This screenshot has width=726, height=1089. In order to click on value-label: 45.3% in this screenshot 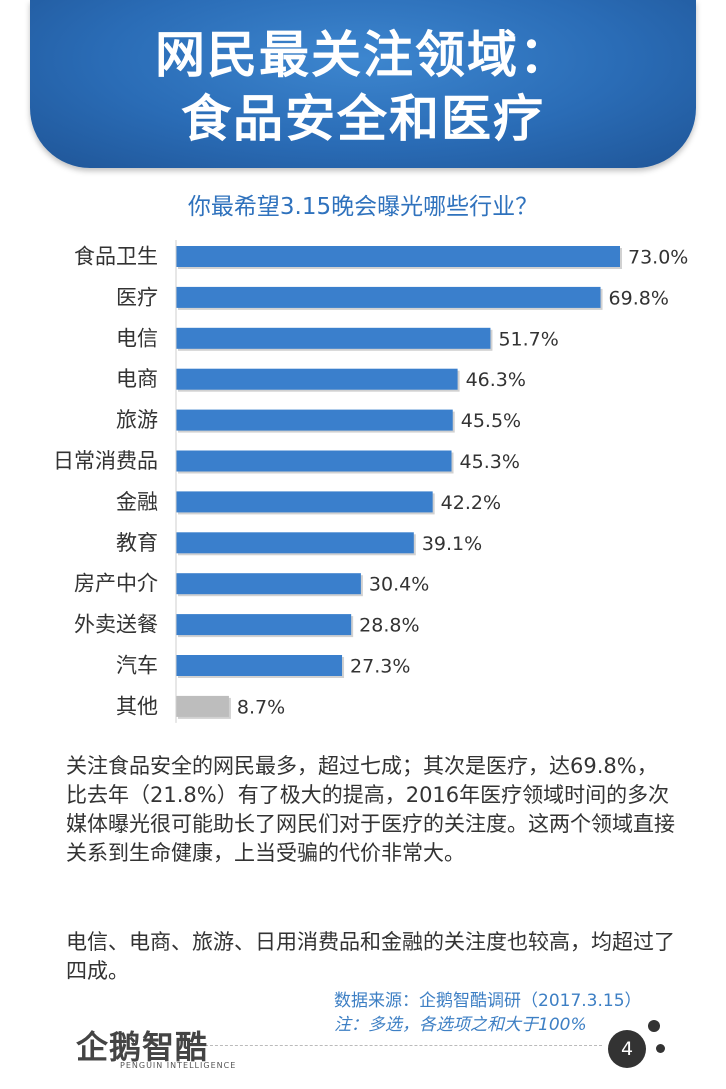, I will do `click(490, 462)`.